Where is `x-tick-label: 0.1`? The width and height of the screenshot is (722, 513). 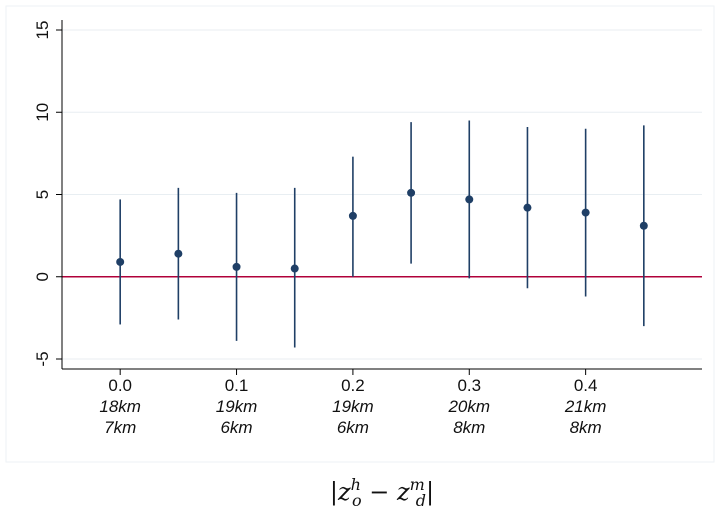
x-tick-label: 0.1 is located at coordinates (237, 385).